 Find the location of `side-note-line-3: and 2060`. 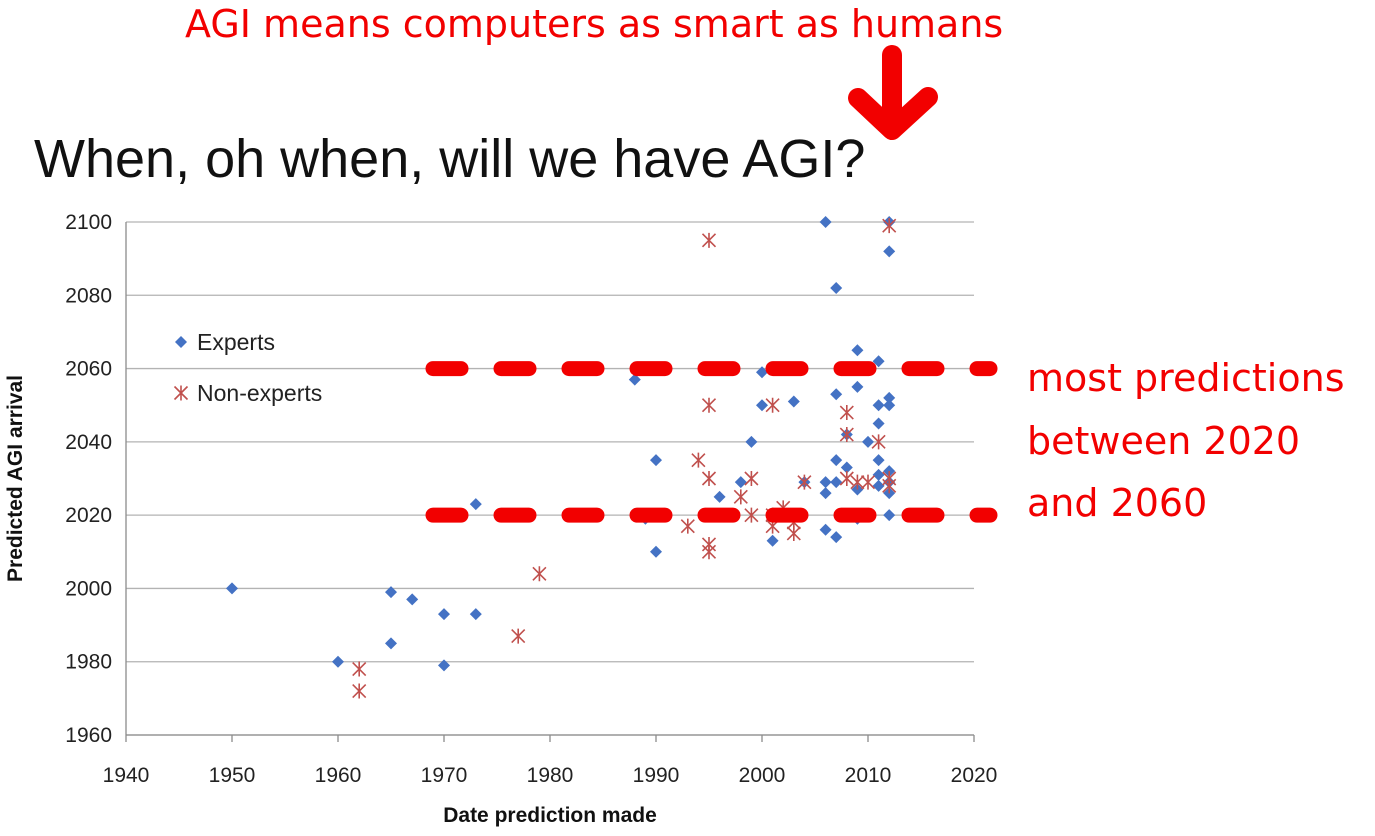

side-note-line-3: and 2060 is located at coordinates (1117, 503).